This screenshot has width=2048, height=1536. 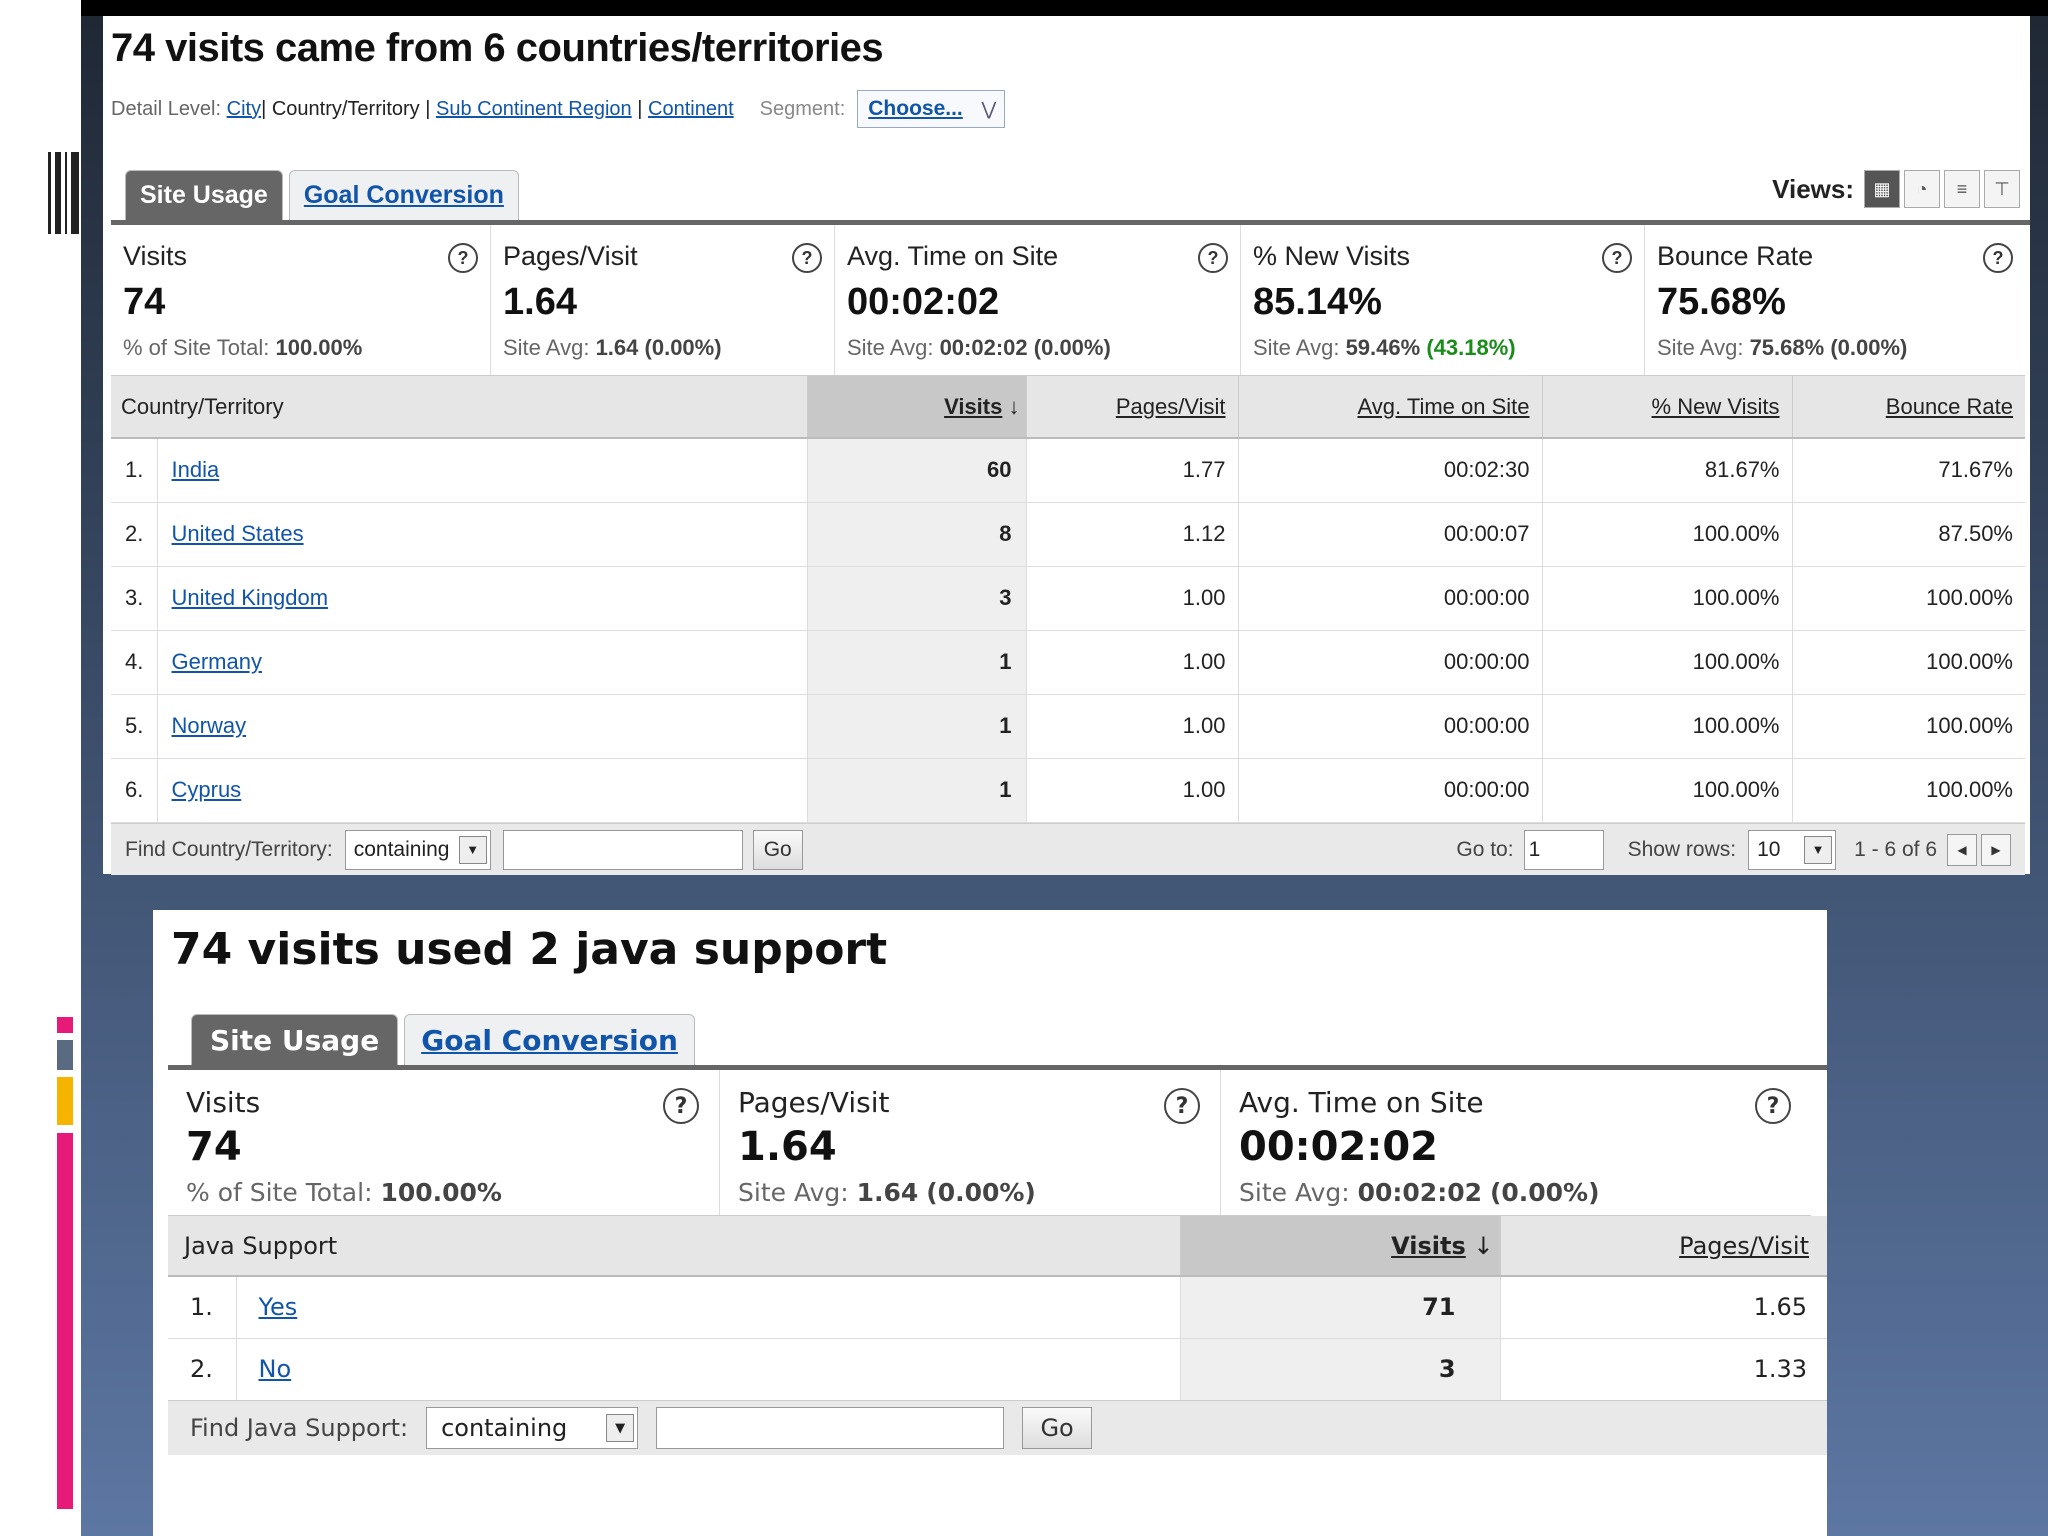 I want to click on show-rows-value: 10, so click(x=1769, y=849).